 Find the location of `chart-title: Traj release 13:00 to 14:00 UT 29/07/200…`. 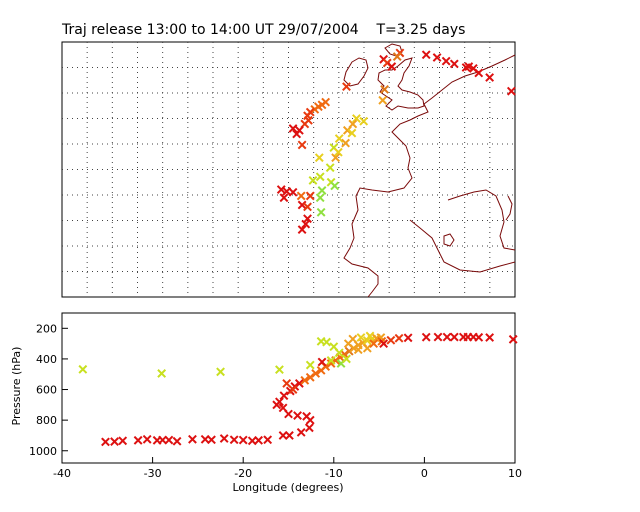

chart-title: Traj release 13:00 to 14:00 UT 29/07/200… is located at coordinates (264, 30).